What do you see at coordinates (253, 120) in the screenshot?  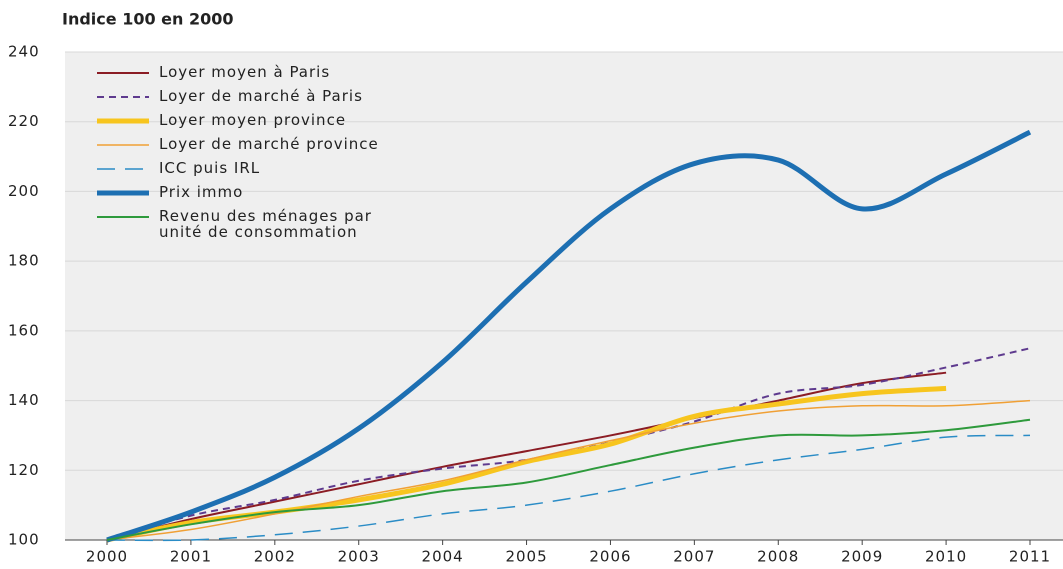 I see `legend-label: Loyer moyen province` at bounding box center [253, 120].